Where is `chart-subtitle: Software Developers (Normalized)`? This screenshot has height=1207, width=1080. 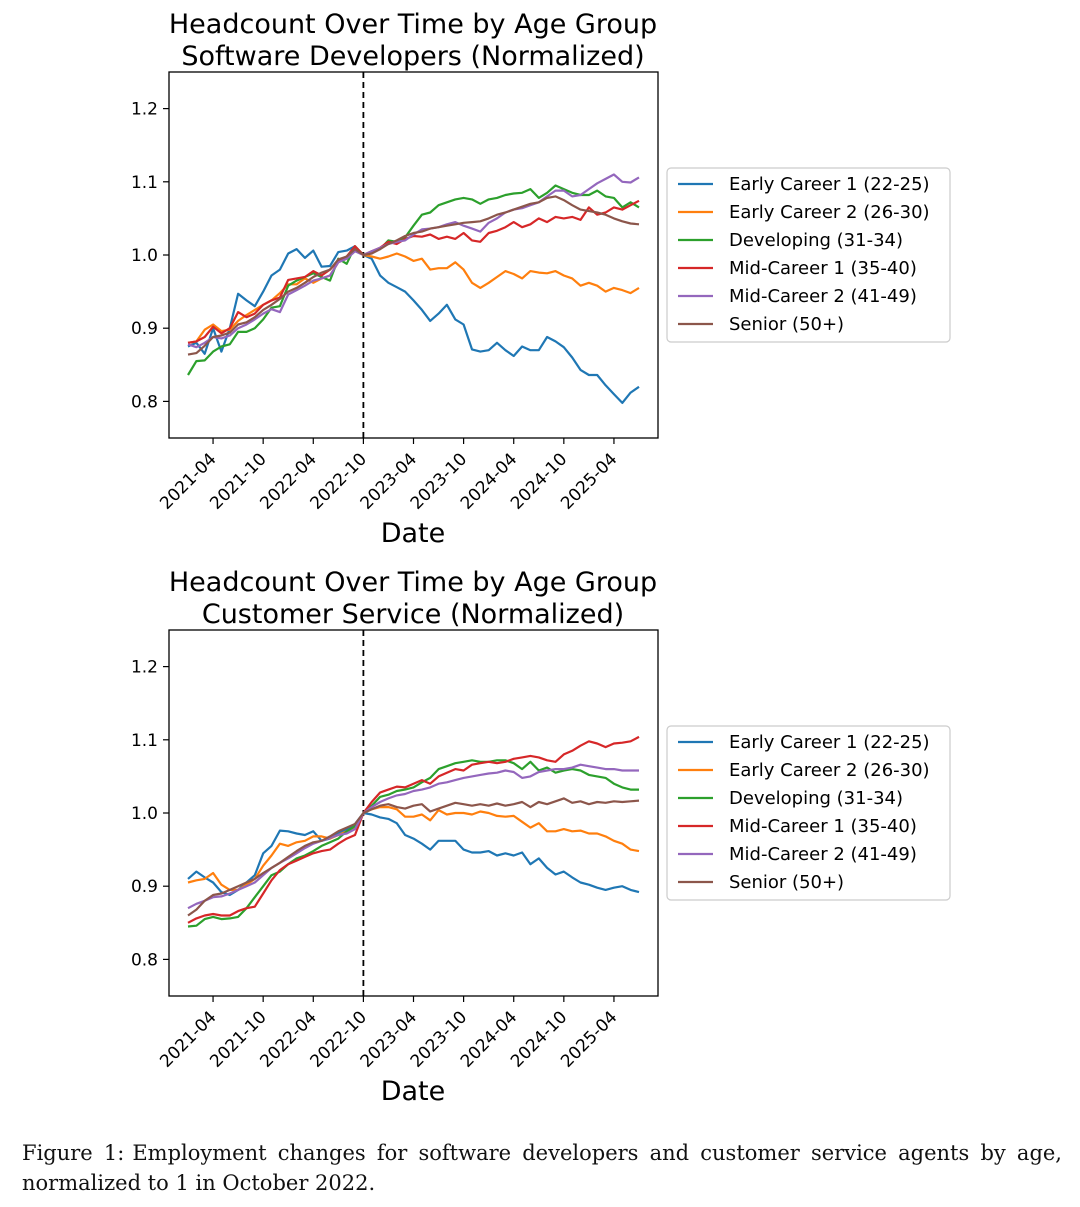 chart-subtitle: Software Developers (Normalized) is located at coordinates (412, 56).